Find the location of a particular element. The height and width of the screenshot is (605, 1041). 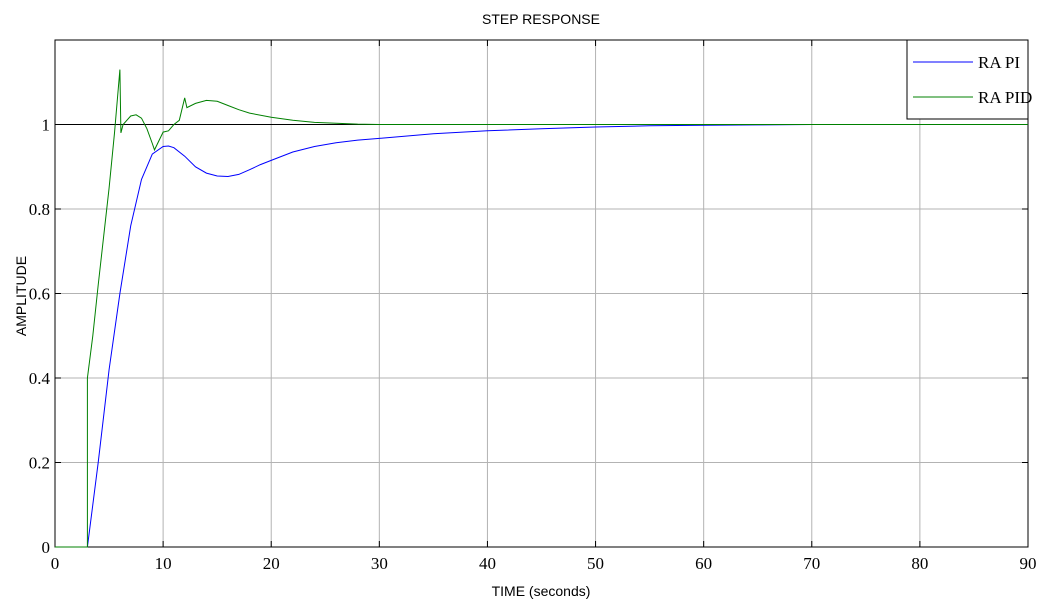

x-tick-label: 40 is located at coordinates (487, 563).